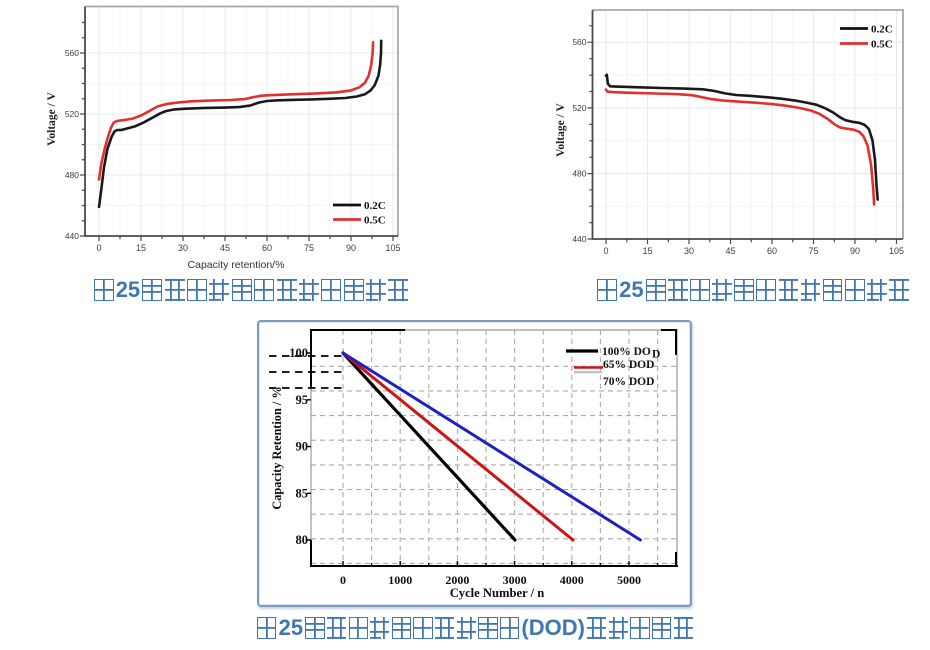 The height and width of the screenshot is (650, 930). Describe the element at coordinates (302, 493) in the screenshot. I see `svg-text: 85` at that location.